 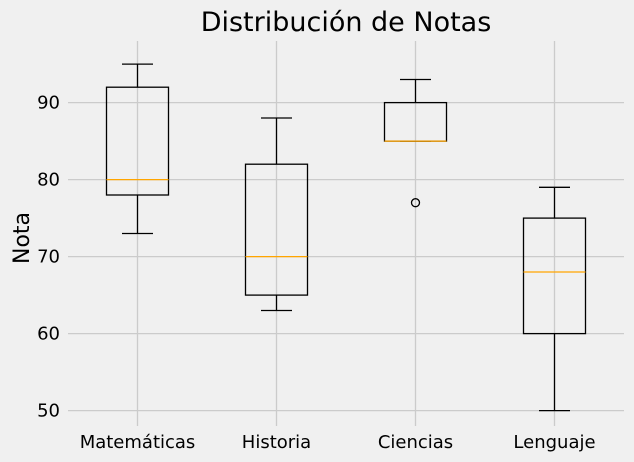 What do you see at coordinates (415, 442) in the screenshot?
I see `x-tick-label: Ciencias` at bounding box center [415, 442].